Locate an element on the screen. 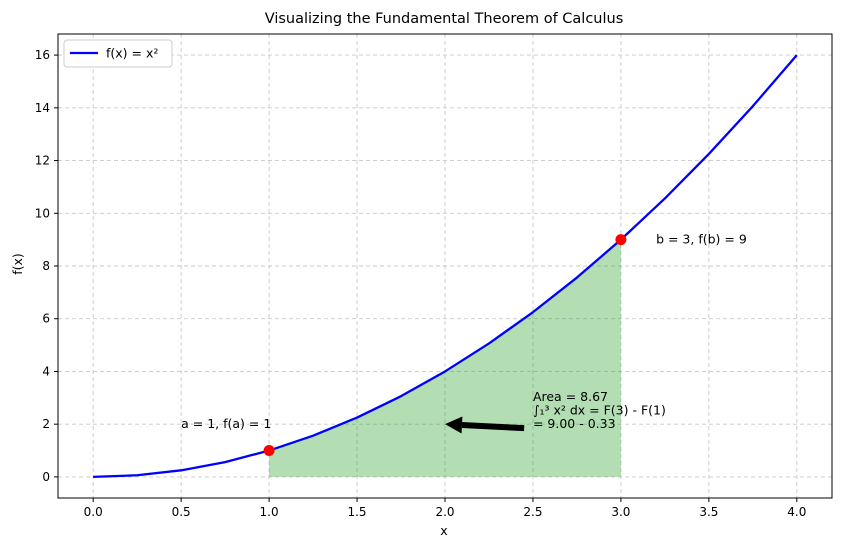  legend-box is located at coordinates (118, 53).